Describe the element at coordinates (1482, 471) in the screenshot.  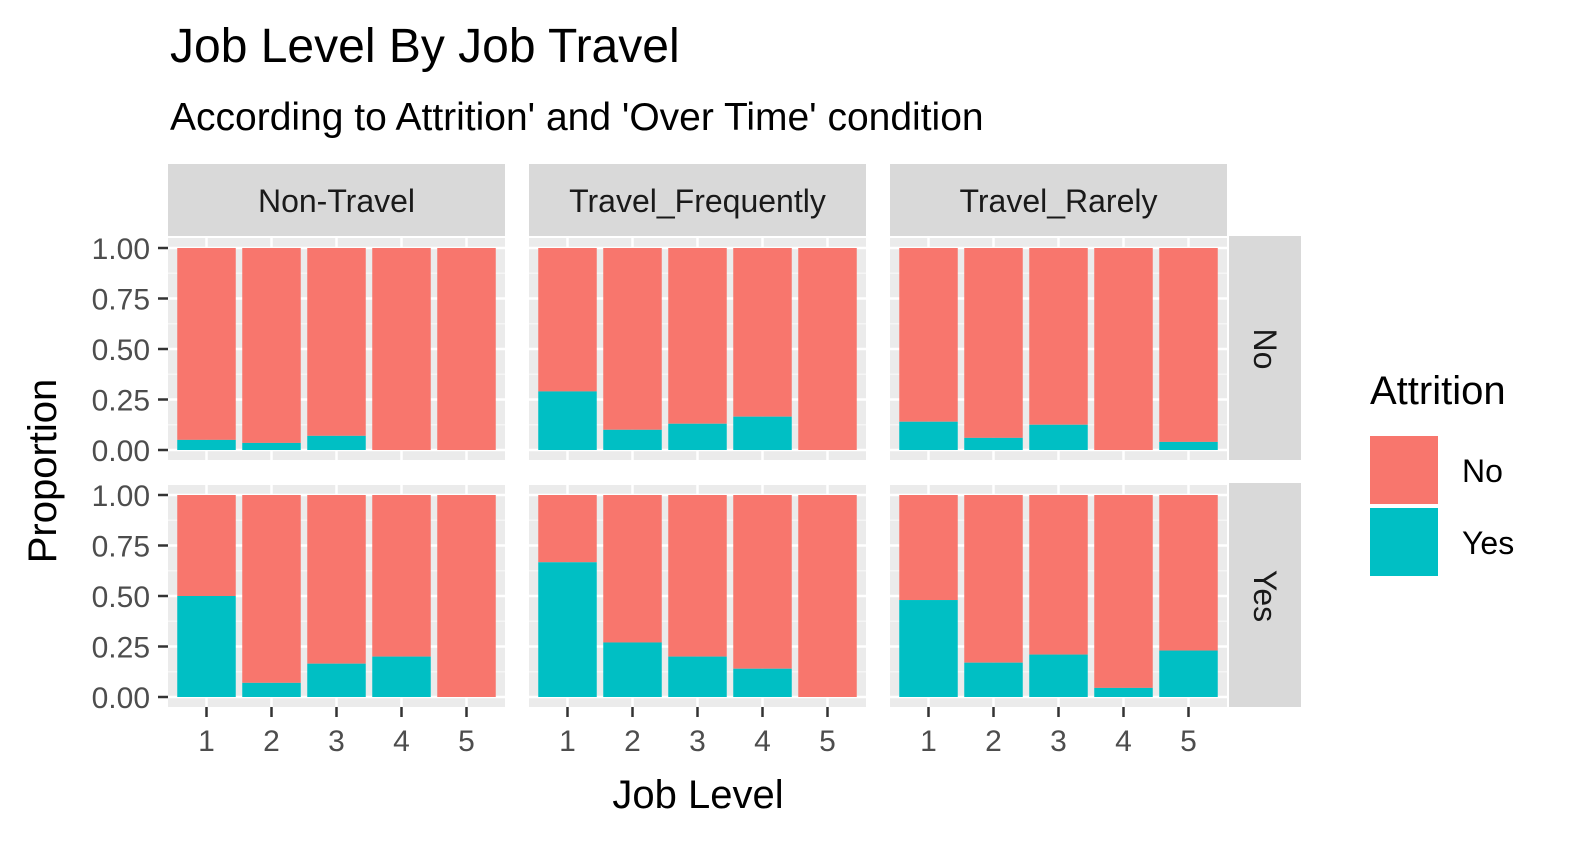
I see `legend-label: No` at that location.